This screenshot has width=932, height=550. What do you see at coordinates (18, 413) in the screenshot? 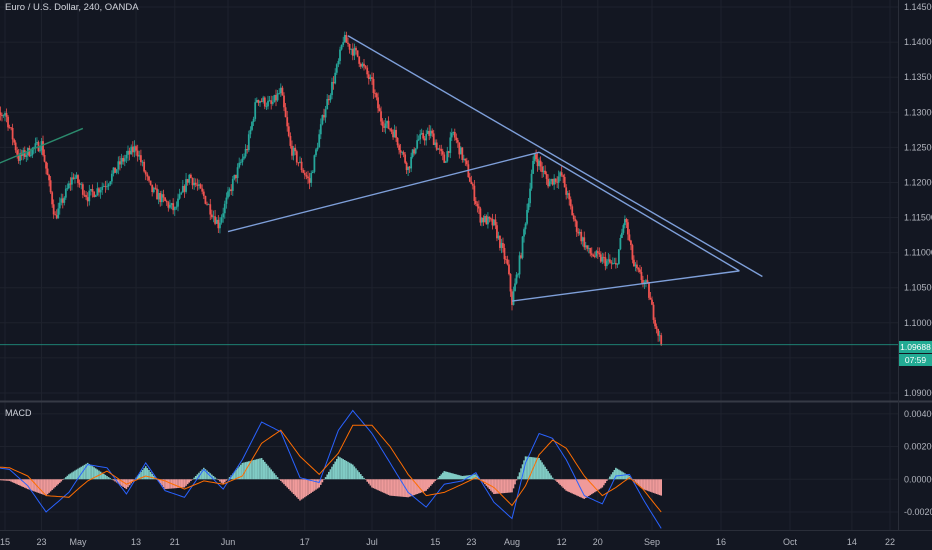
I see `macd-title: MACD` at bounding box center [18, 413].